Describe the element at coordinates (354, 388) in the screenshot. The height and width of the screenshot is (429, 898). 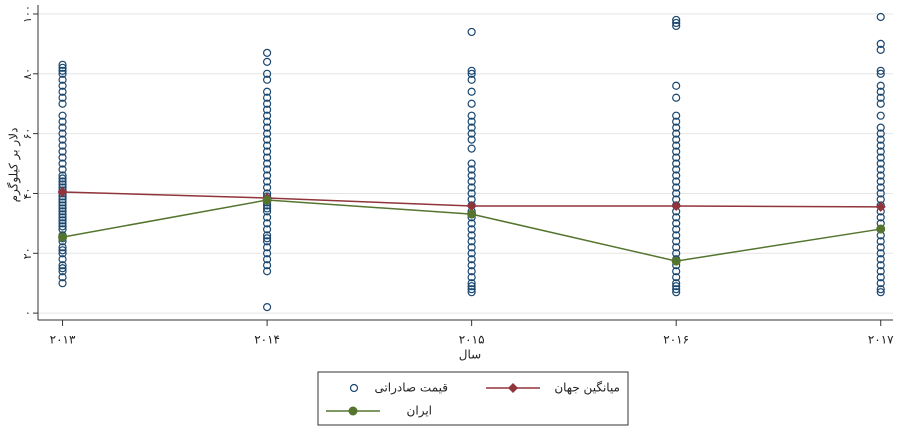
I see `legend-symbol` at that location.